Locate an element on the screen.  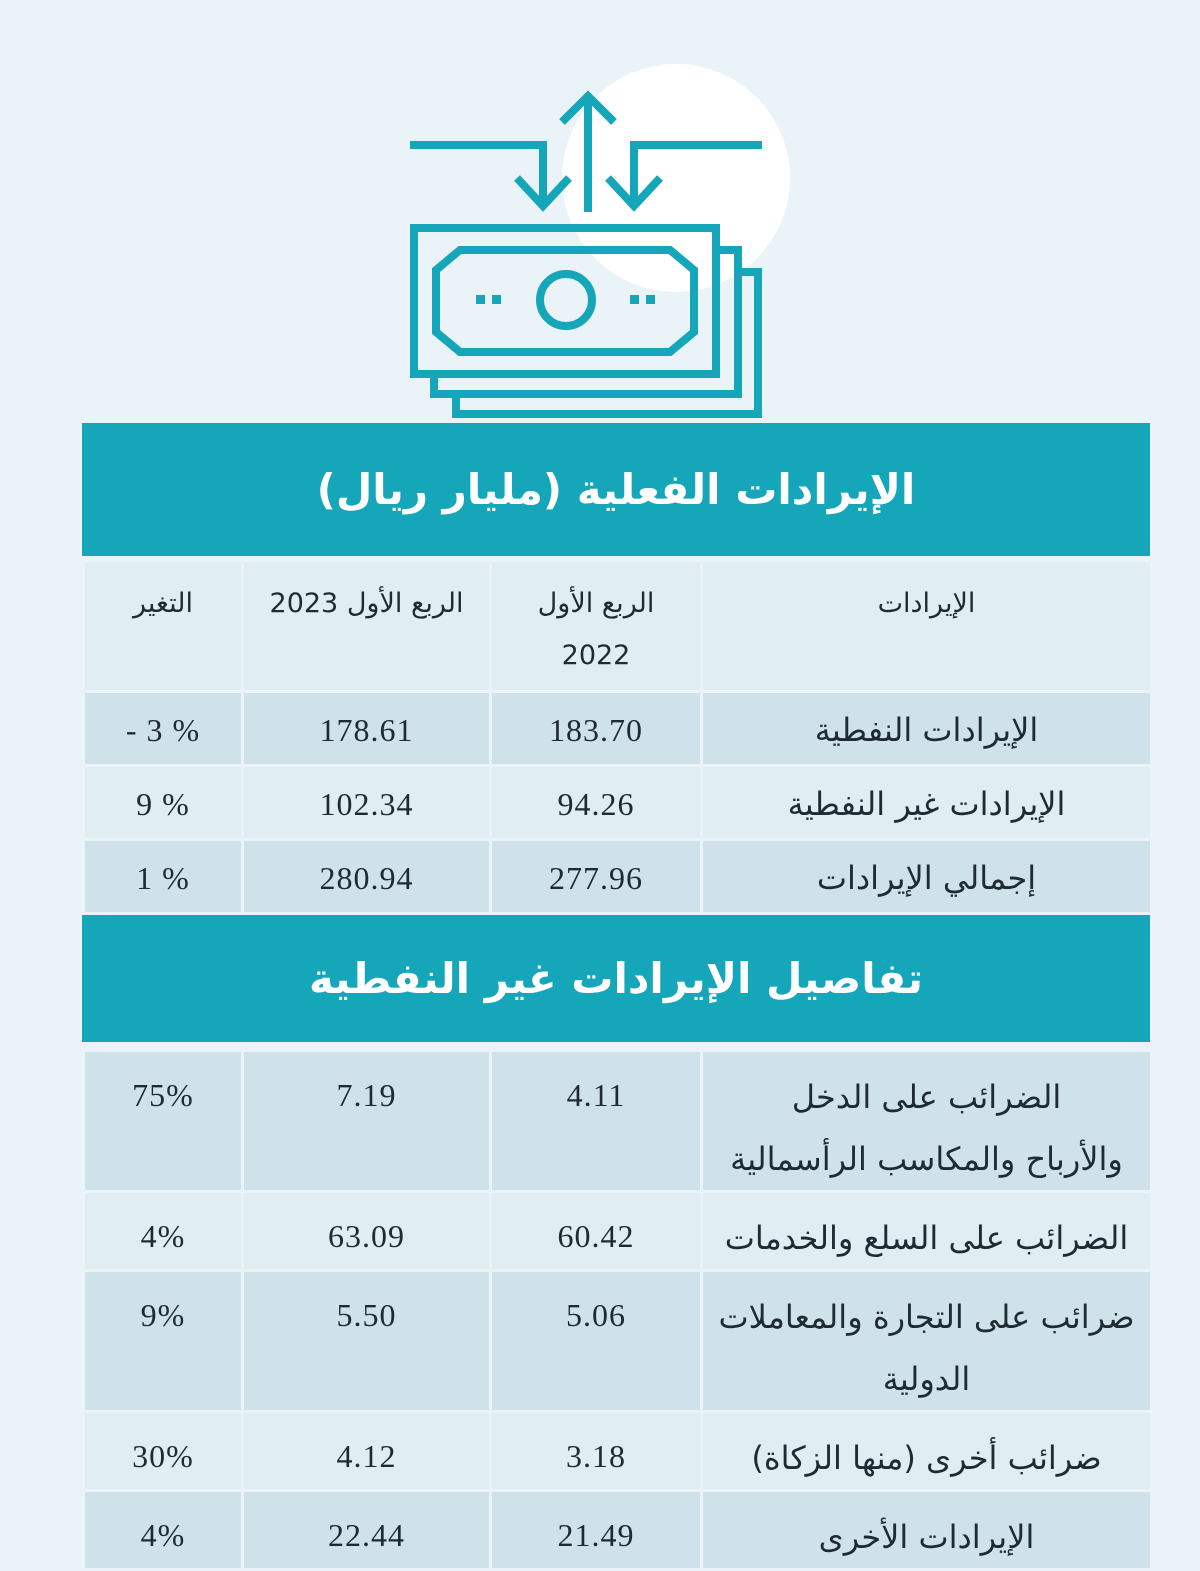
table-row: ضرائب أخرى (منها الزكاة) 3.18 4.12 30% is located at coordinates (617, 1451).